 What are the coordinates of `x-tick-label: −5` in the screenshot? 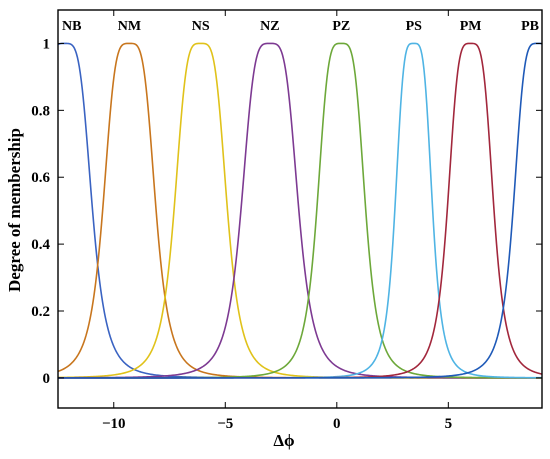 It's located at (225, 424).